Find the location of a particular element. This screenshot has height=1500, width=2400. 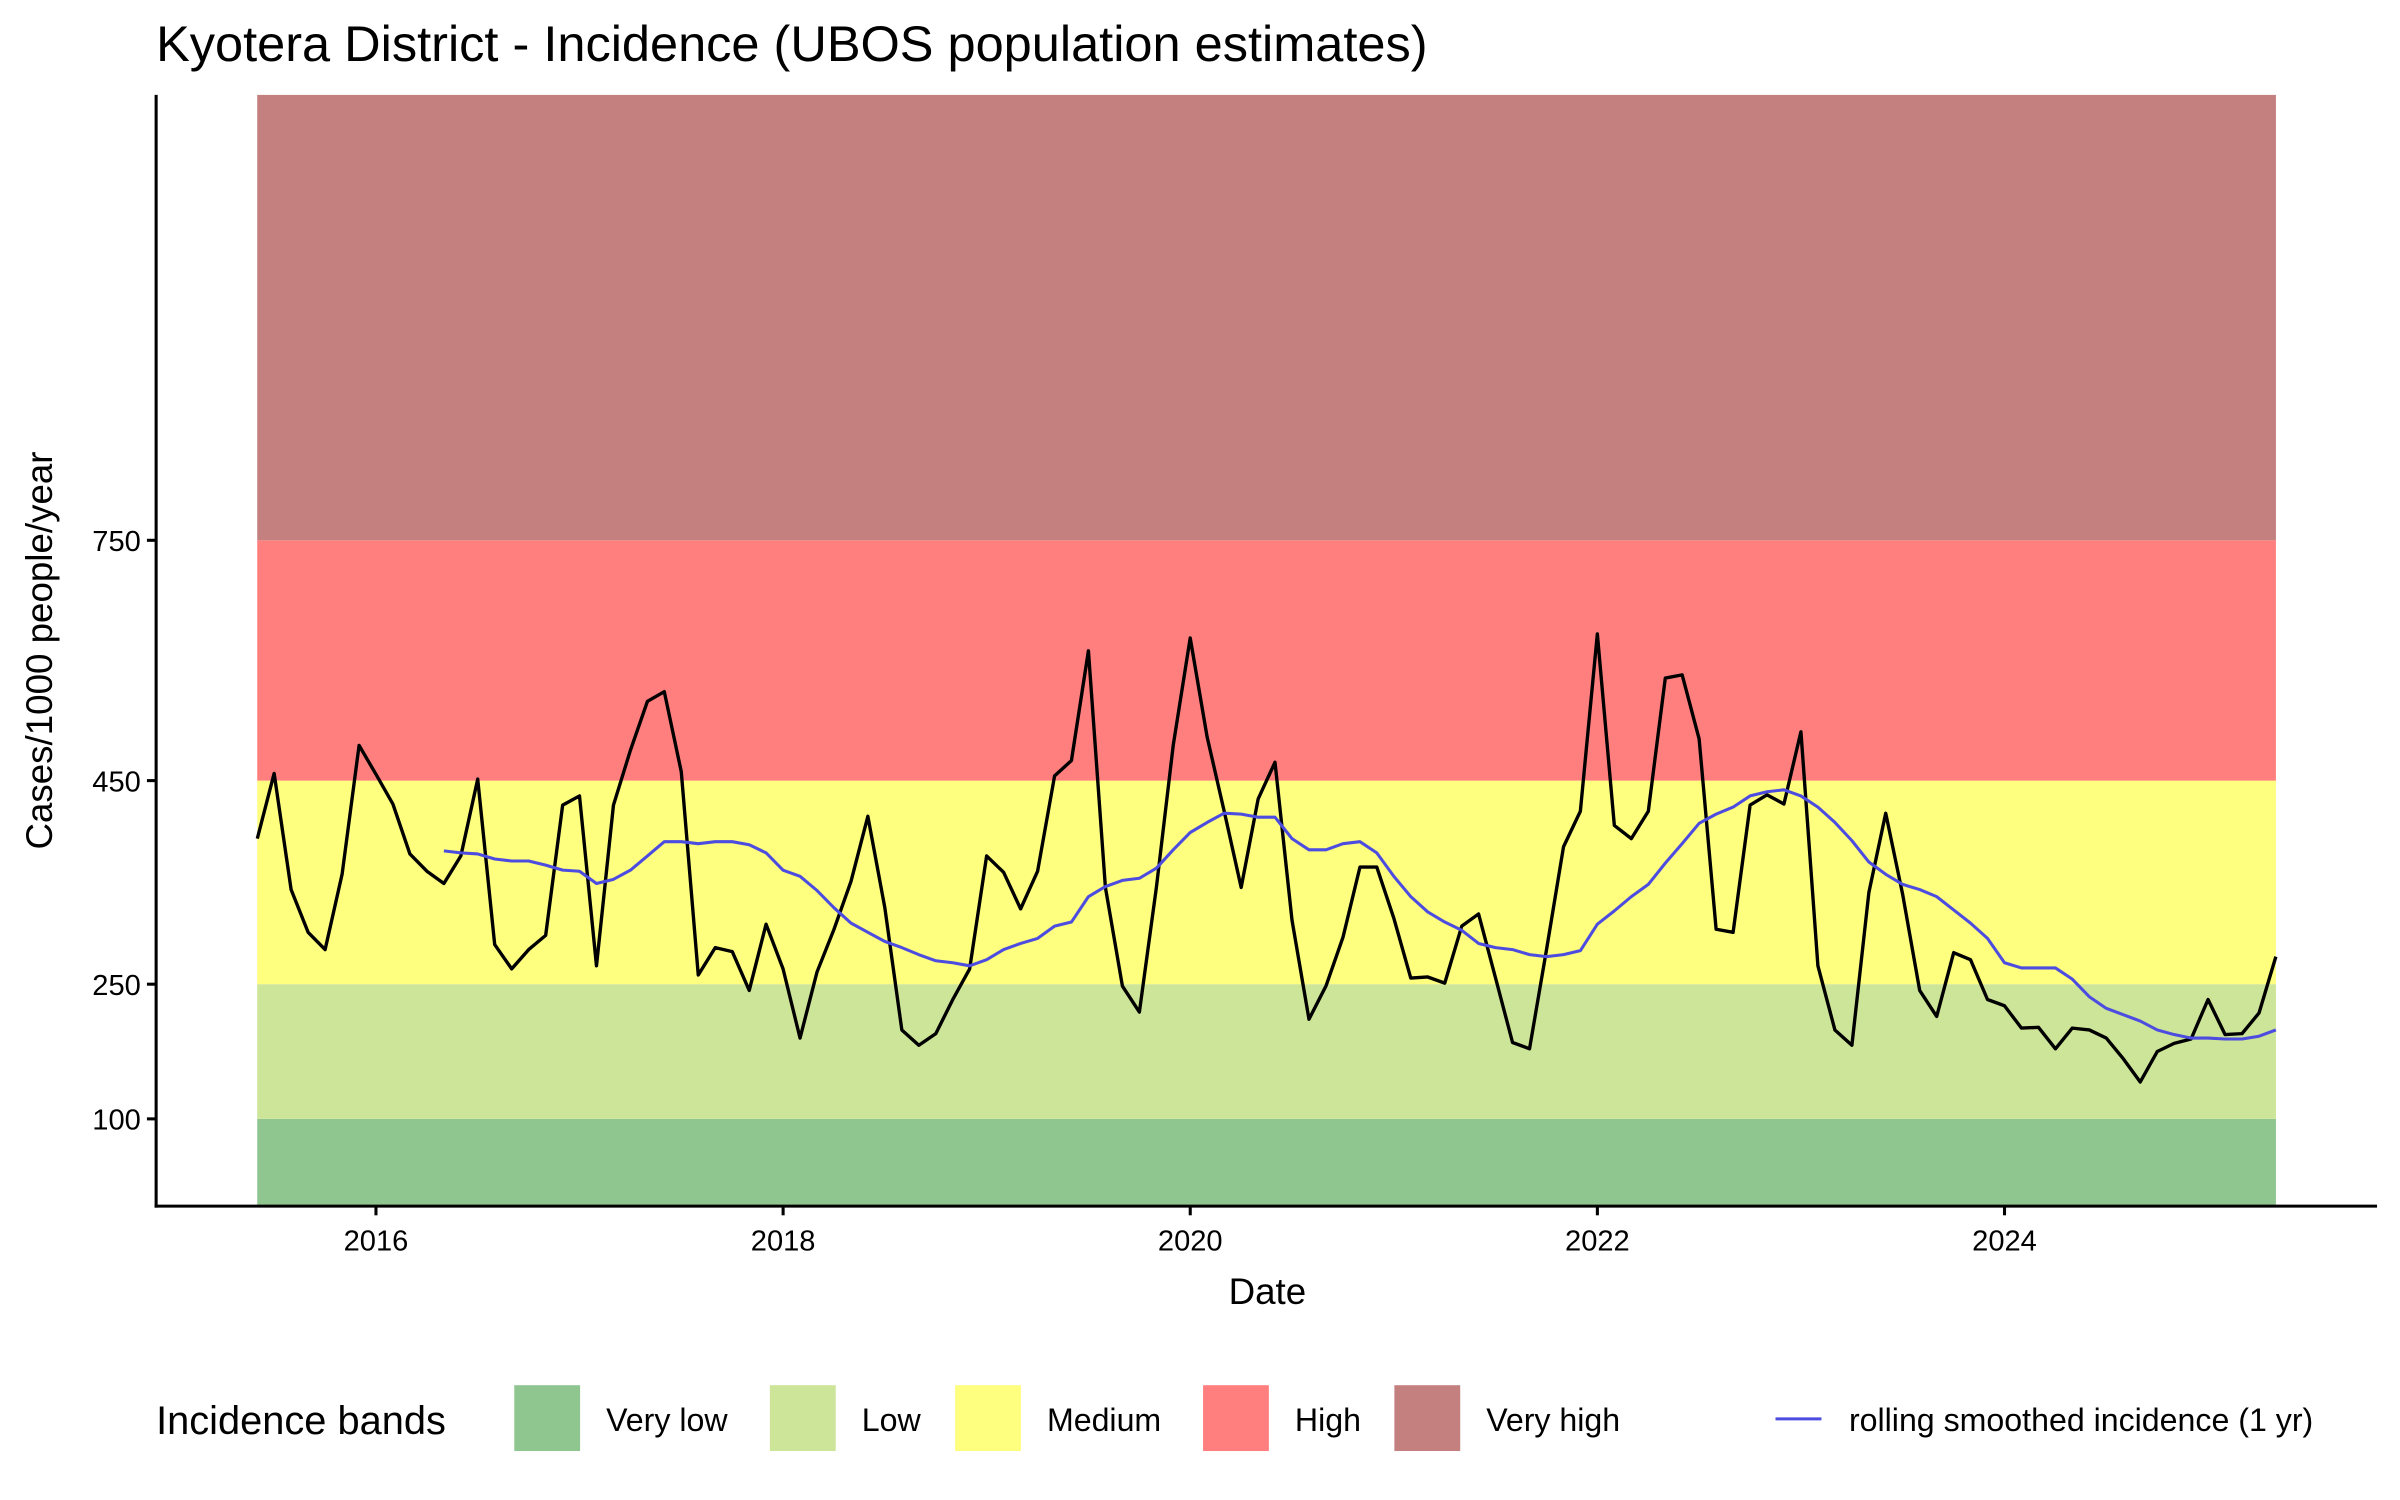

y-tick-label: 750 is located at coordinates (116, 542).